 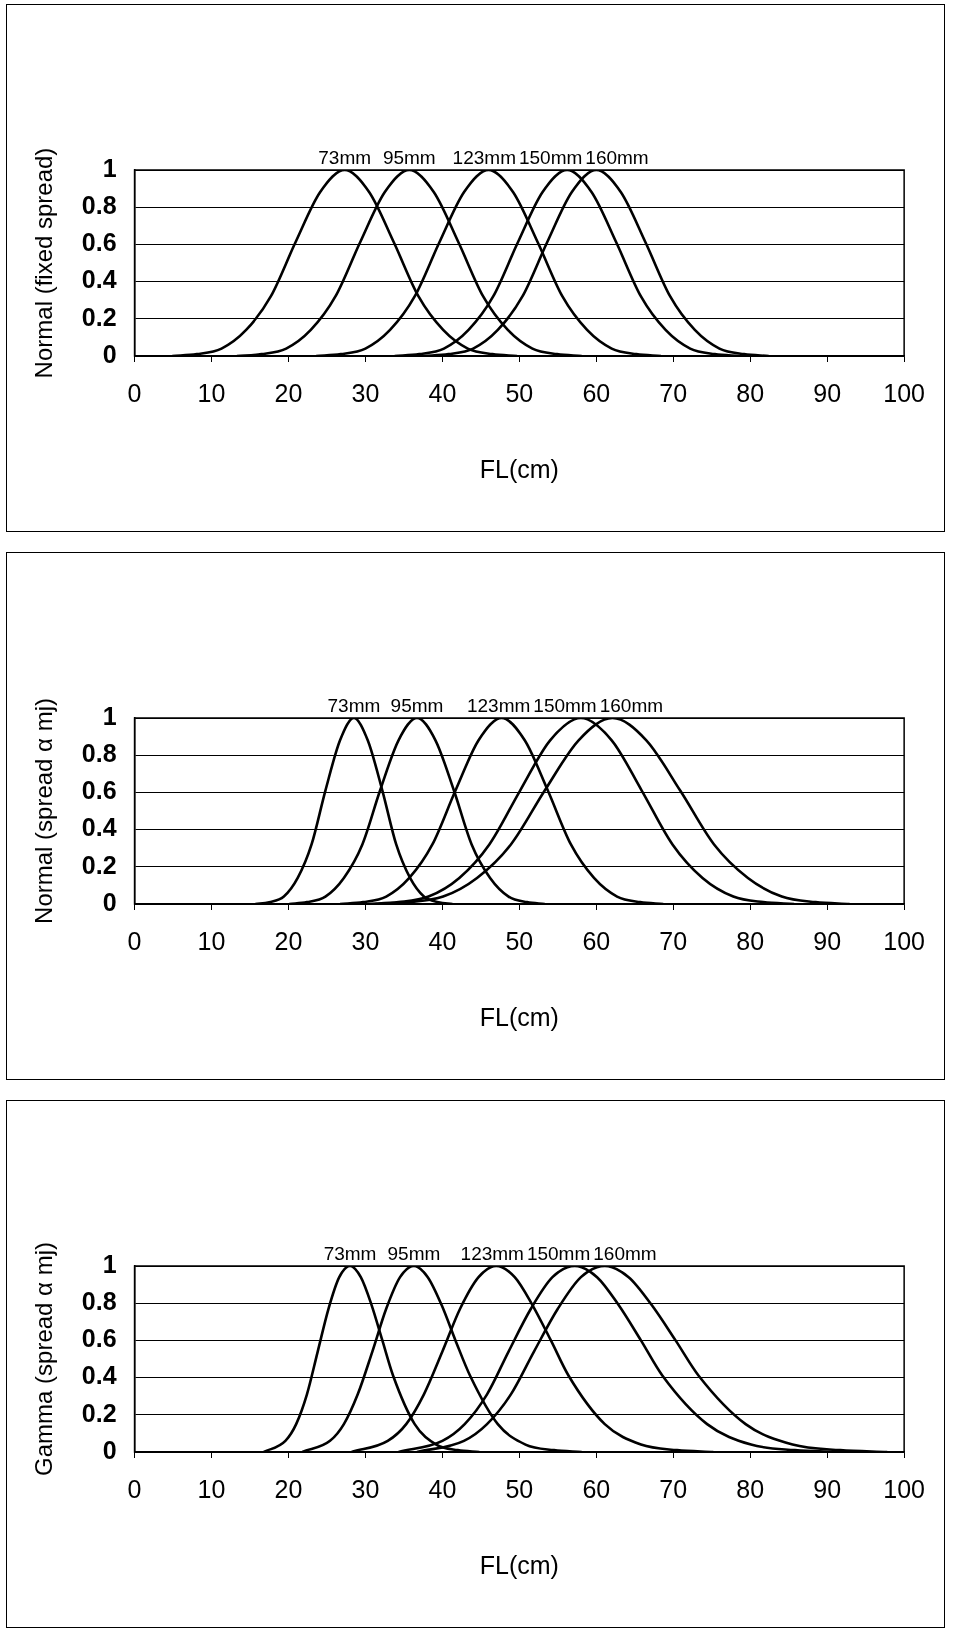 What do you see at coordinates (44, 263) in the screenshot?
I see `y-axis-title: Normal (fixed spread)` at bounding box center [44, 263].